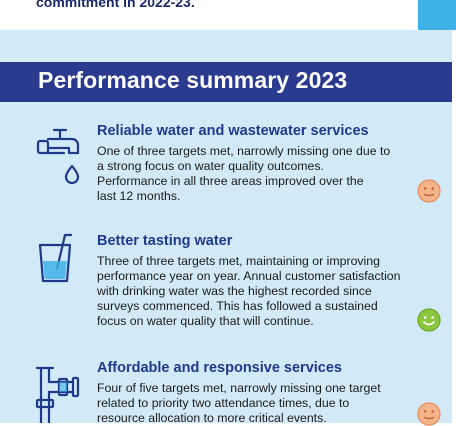  What do you see at coordinates (58, 156) in the screenshot?
I see `tap-drop-icon` at bounding box center [58, 156].